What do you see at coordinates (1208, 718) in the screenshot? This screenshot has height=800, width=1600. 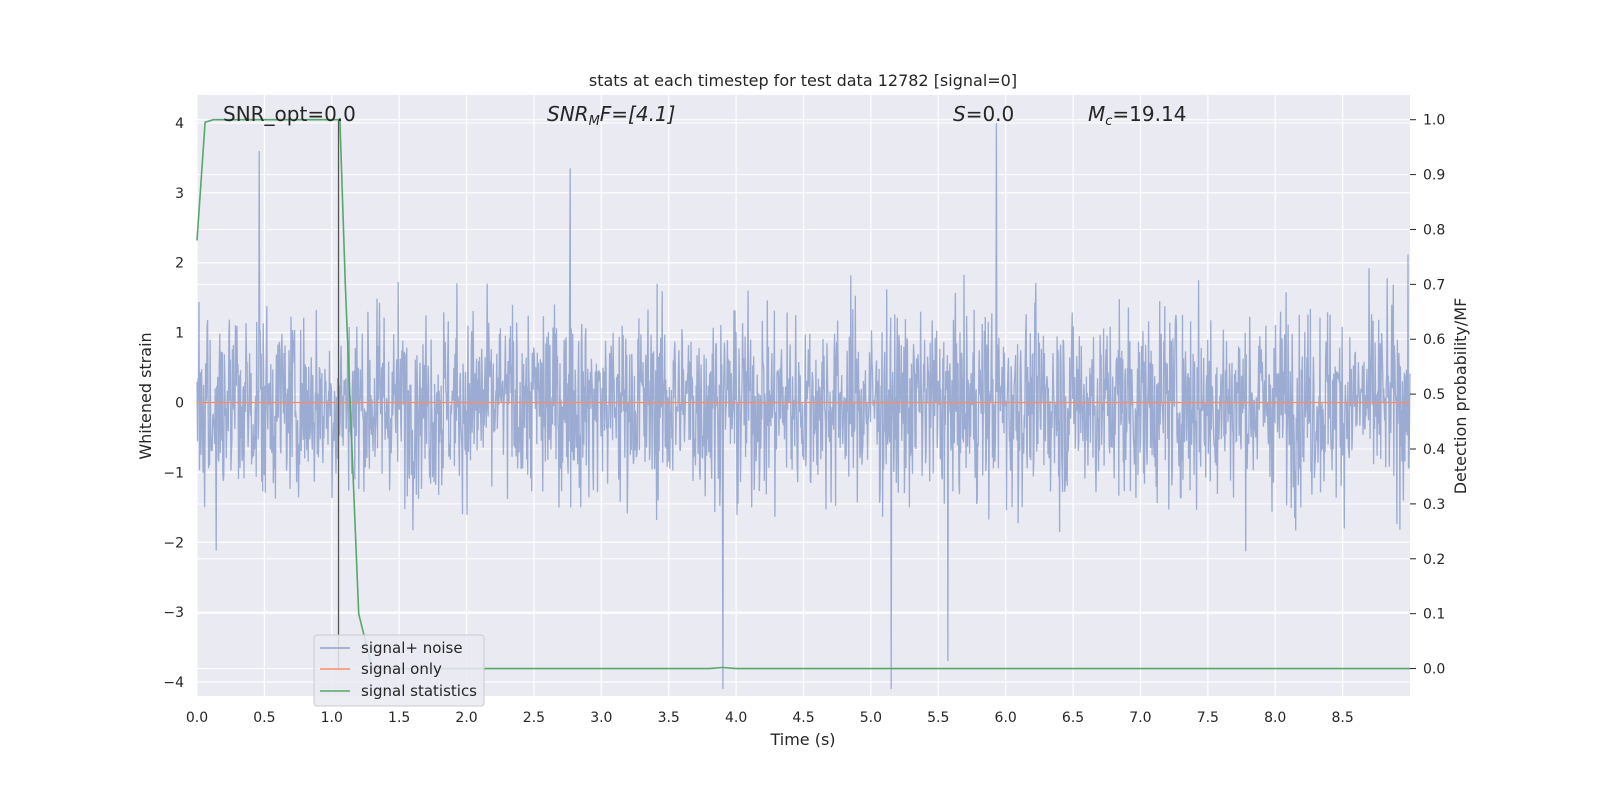 I see `x-tick-label: 7.5` at bounding box center [1208, 718].